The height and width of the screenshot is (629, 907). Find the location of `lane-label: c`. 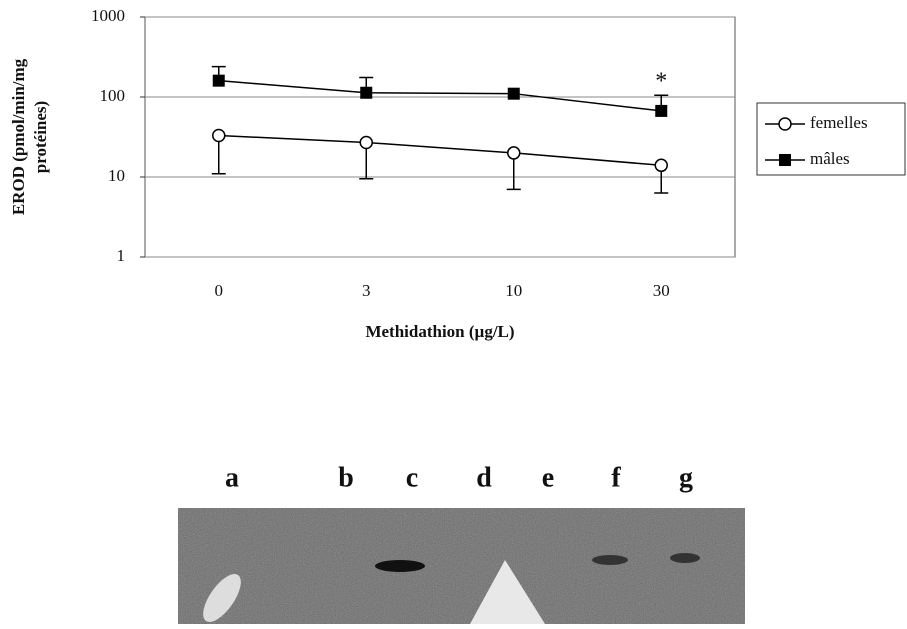

lane-label: c is located at coordinates (412, 477).